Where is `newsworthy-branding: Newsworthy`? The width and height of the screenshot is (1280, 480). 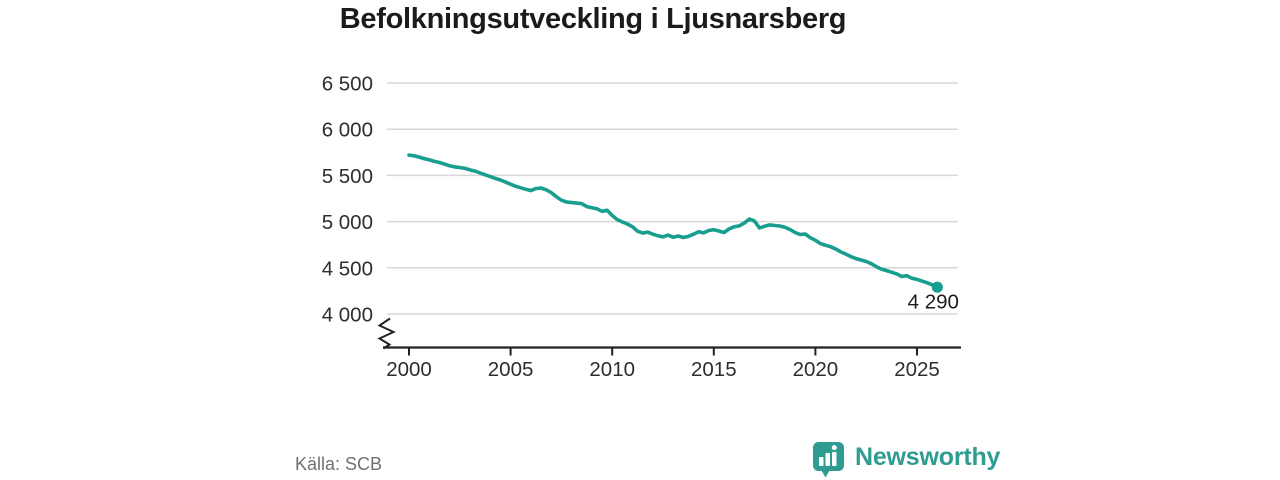
newsworthy-branding: Newsworthy is located at coordinates (906, 460).